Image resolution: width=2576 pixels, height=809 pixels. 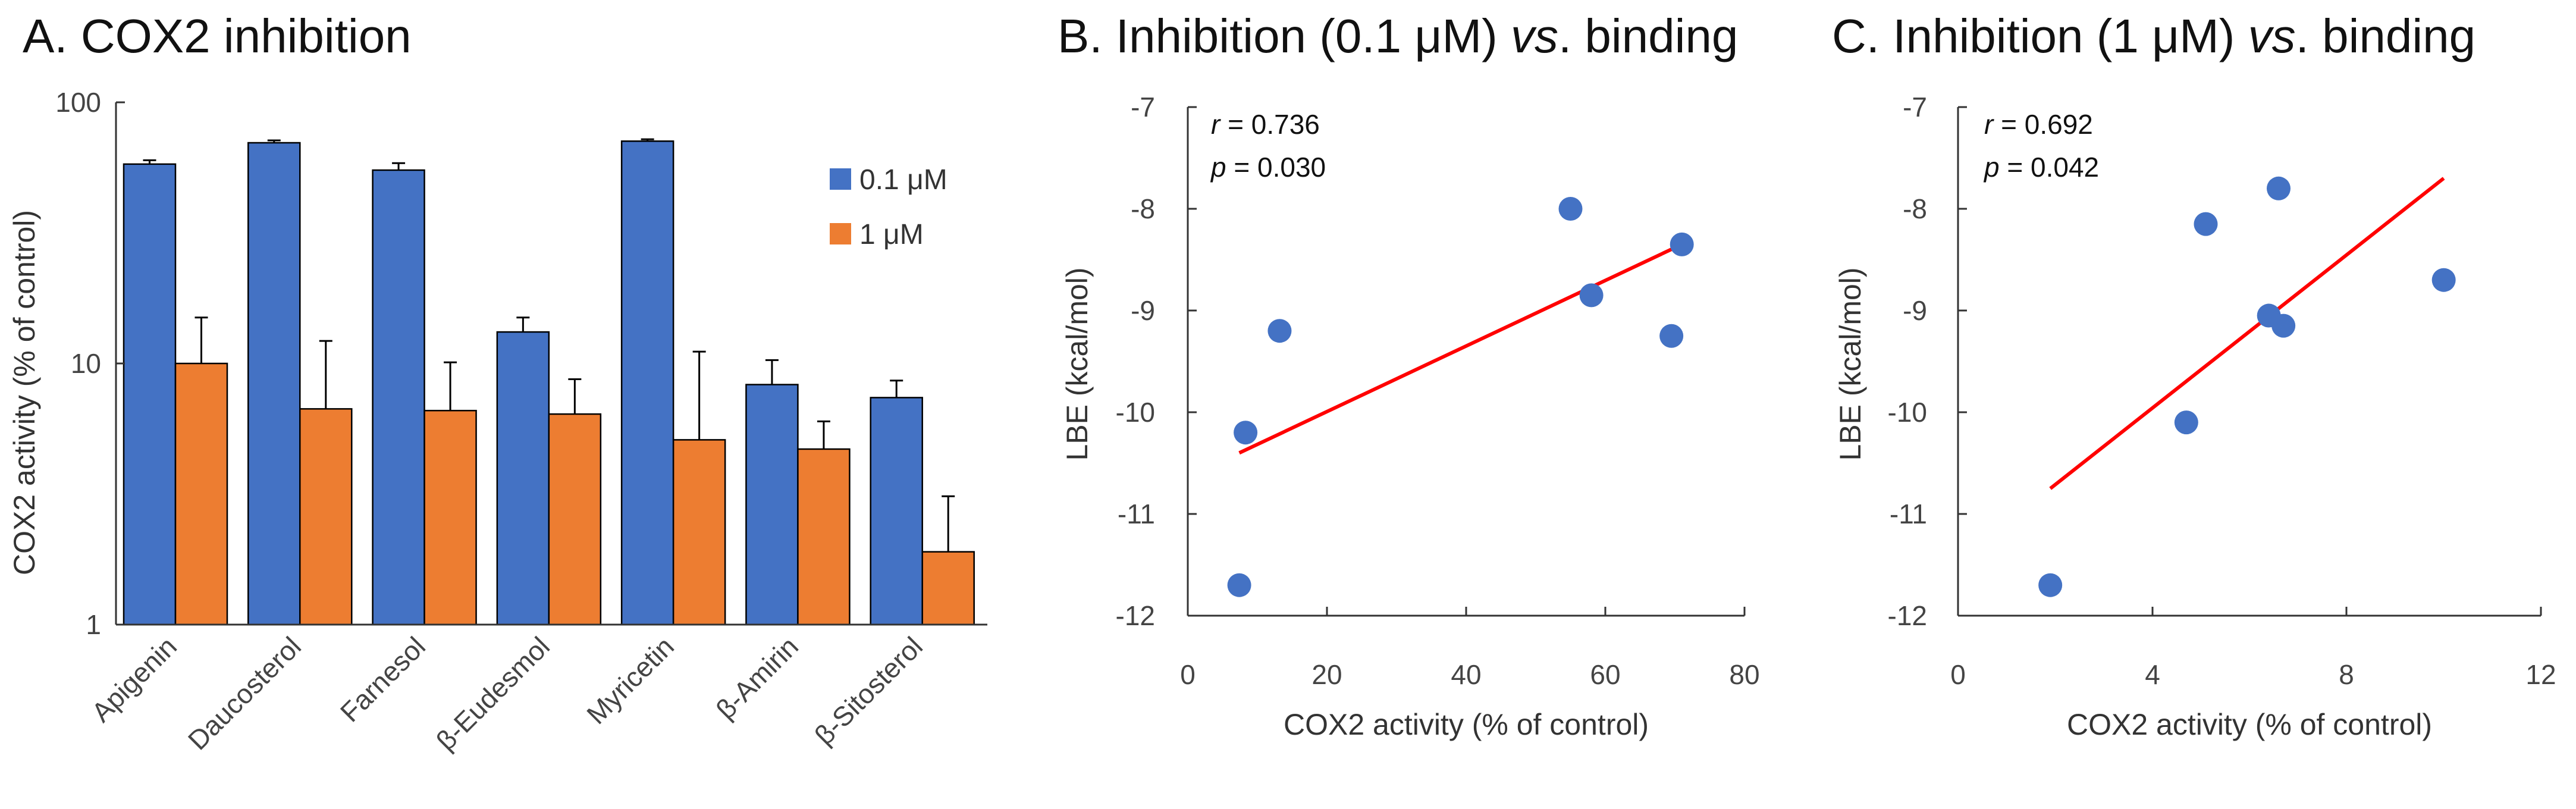 What do you see at coordinates (1908, 513) in the screenshot?
I see `panel-c-y-tick-m11: -11` at bounding box center [1908, 513].